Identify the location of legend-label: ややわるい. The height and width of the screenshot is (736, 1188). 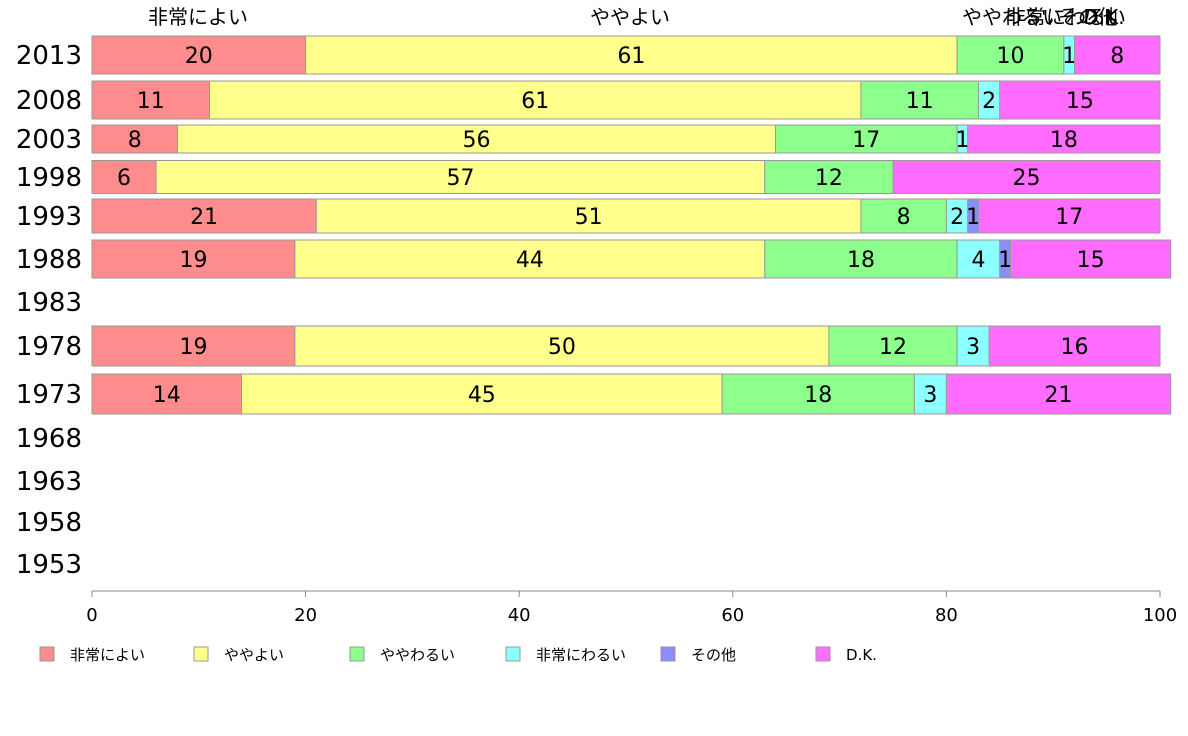
(417, 655).